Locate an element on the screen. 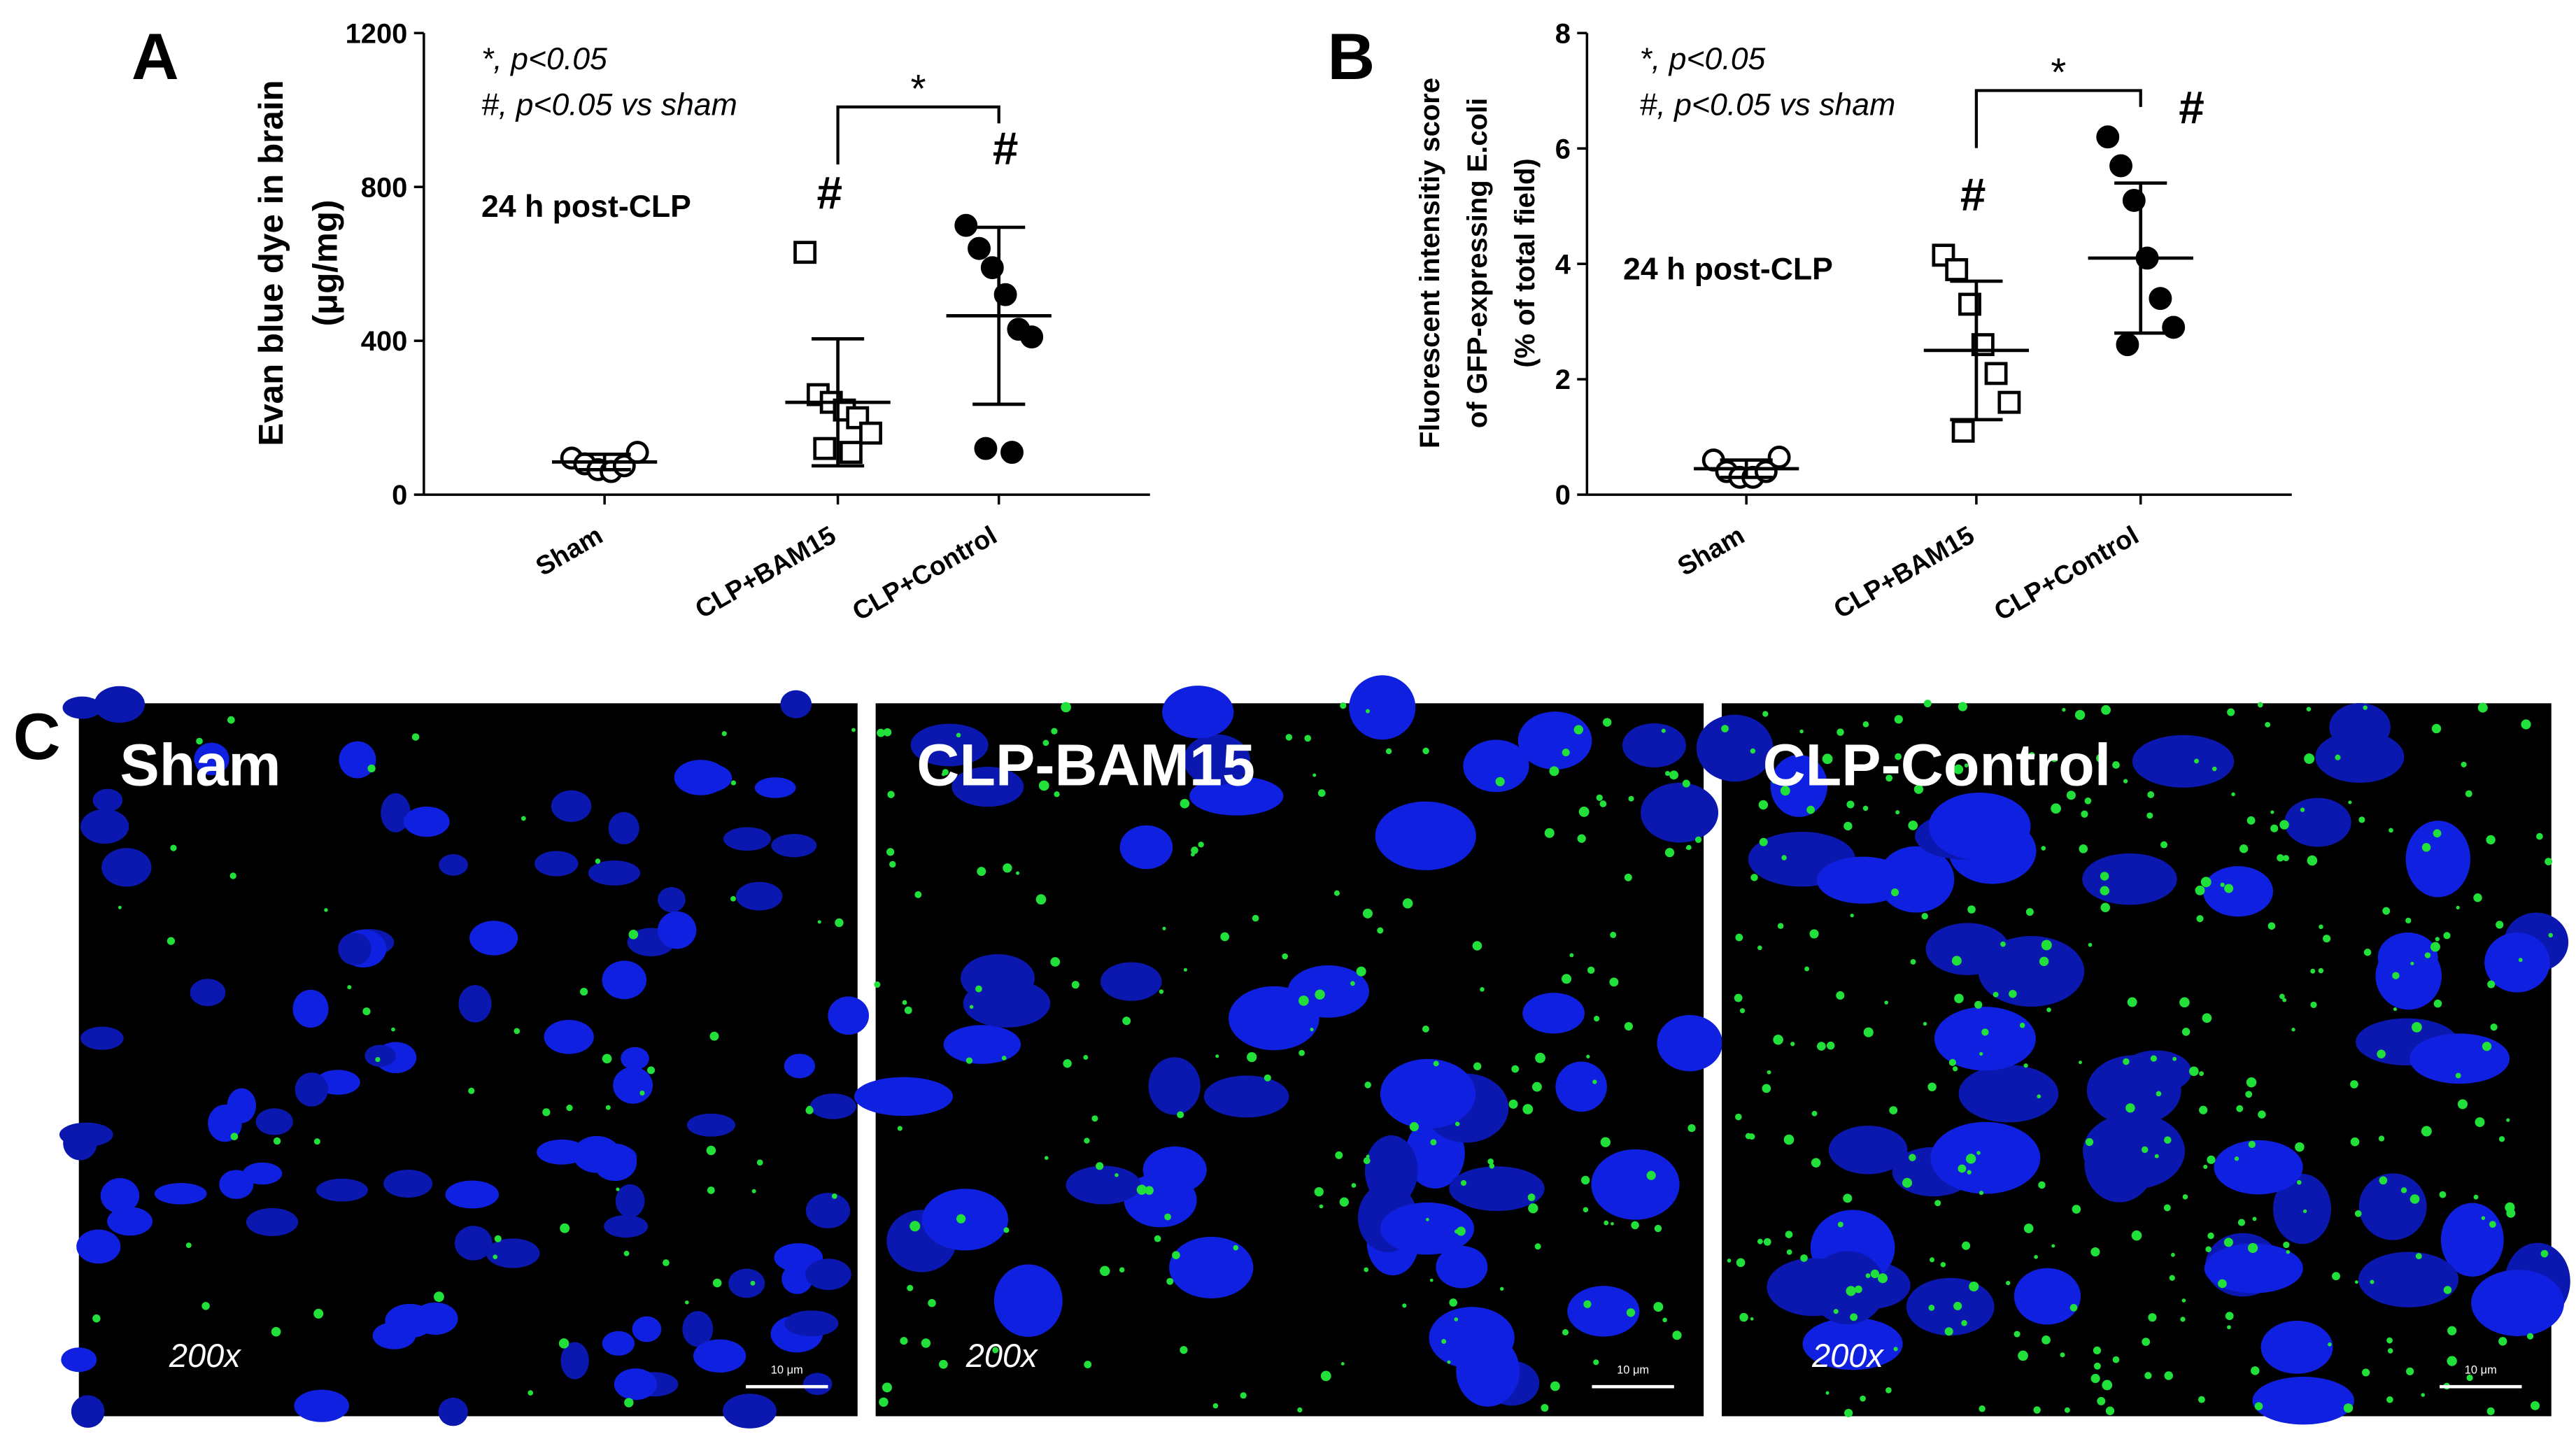 The width and height of the screenshot is (2576, 1446). data-point is located at coordinates (825, 449).